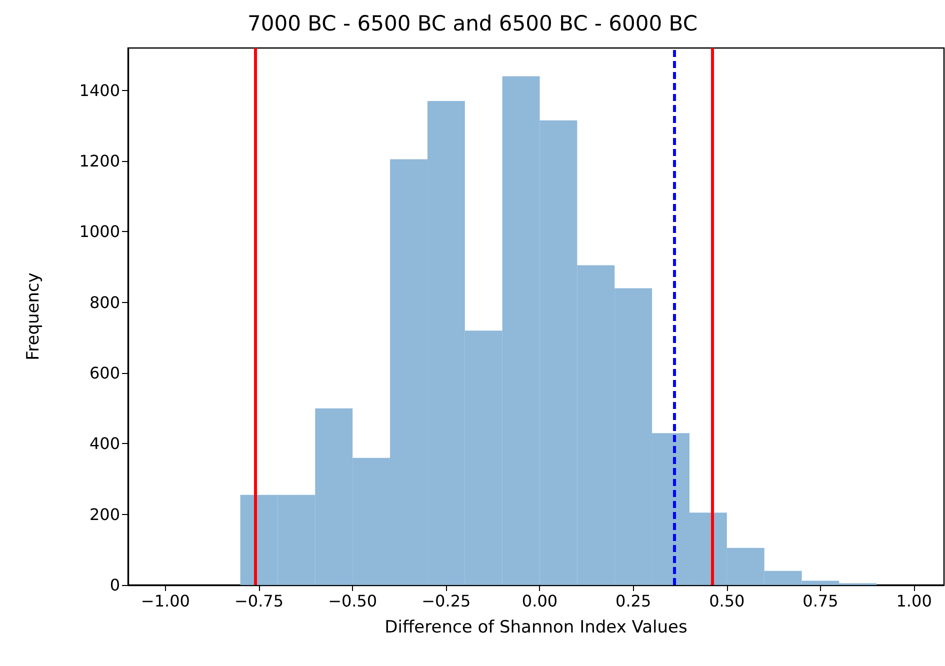 The height and width of the screenshot is (666, 945). I want to click on y-tick-label: 200, so click(104, 514).